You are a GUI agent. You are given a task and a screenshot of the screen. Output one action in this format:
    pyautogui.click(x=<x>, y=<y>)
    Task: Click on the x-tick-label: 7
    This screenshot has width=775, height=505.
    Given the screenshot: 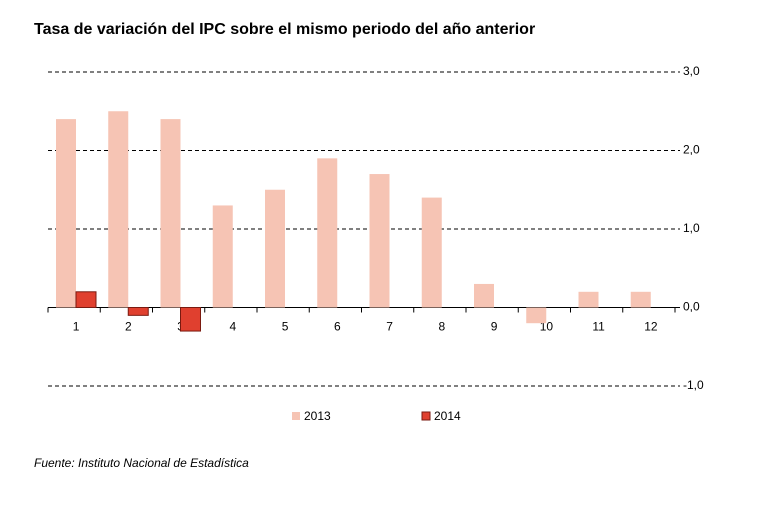 What is the action you would take?
    pyautogui.click(x=389, y=327)
    